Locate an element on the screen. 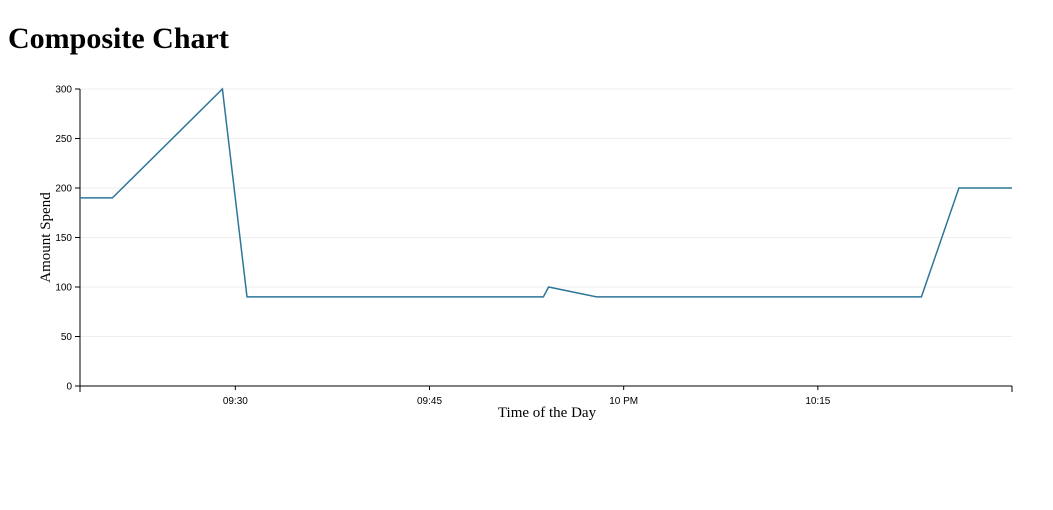 This screenshot has height=510, width=1053. y-axis: 0 50 100 150 200 250 300 is located at coordinates (68, 239).